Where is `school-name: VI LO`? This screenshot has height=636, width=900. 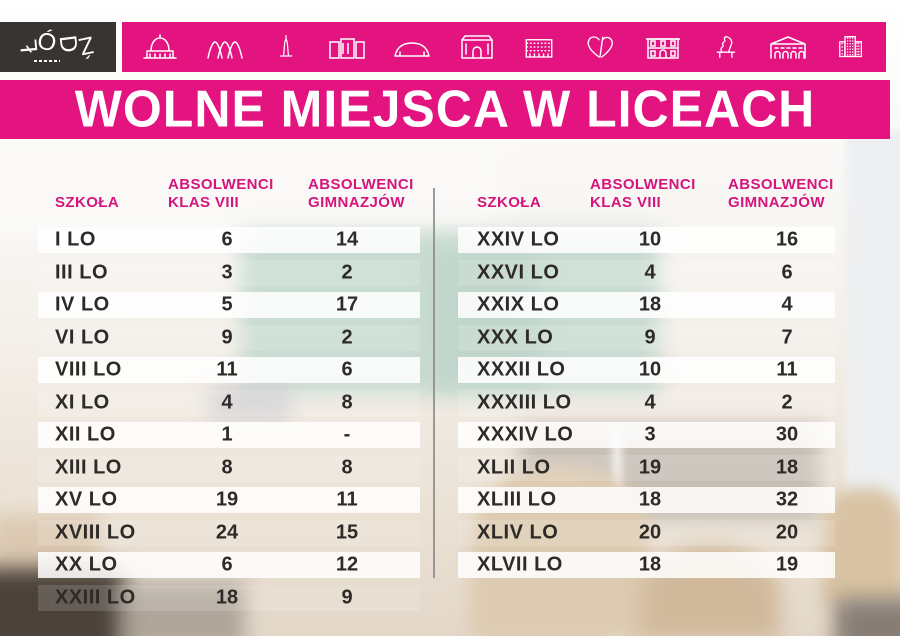
school-name: VI LO is located at coordinates (82, 337).